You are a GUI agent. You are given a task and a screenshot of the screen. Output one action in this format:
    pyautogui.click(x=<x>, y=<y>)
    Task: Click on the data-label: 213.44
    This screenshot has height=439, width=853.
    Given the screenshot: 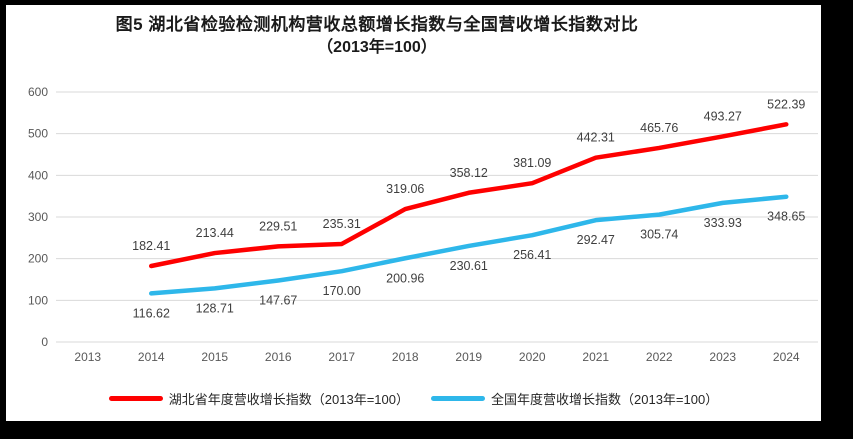 What is the action you would take?
    pyautogui.click(x=215, y=233)
    